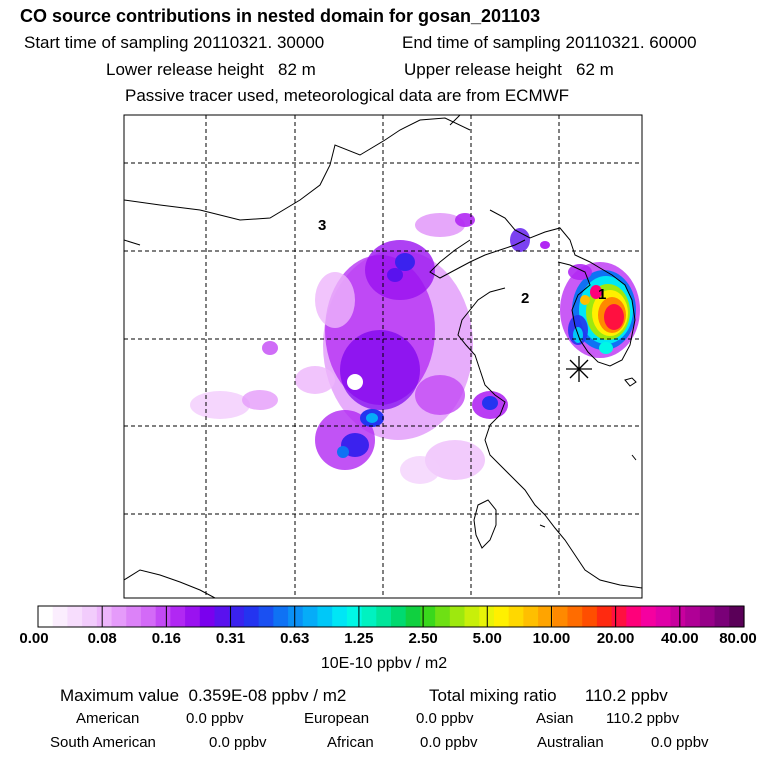  Describe the element at coordinates (445, 718) in the screenshot. I see `contrib-european-value: 0.0 ppbv` at that location.